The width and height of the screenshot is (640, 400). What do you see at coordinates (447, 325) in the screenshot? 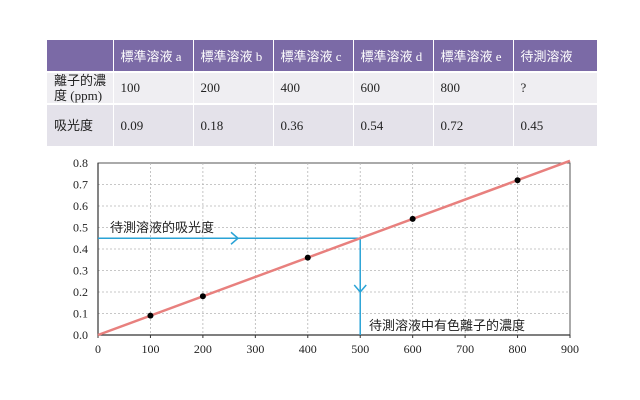
I see `concentration-annotation: 待測溶液中有色離子的濃度` at bounding box center [447, 325].